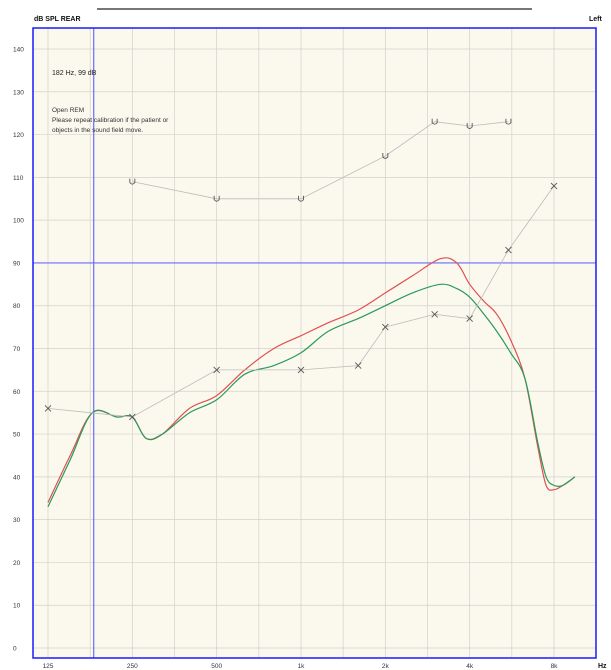 The width and height of the screenshot is (611, 670). I want to click on y-tick-label: 70, so click(17, 349).